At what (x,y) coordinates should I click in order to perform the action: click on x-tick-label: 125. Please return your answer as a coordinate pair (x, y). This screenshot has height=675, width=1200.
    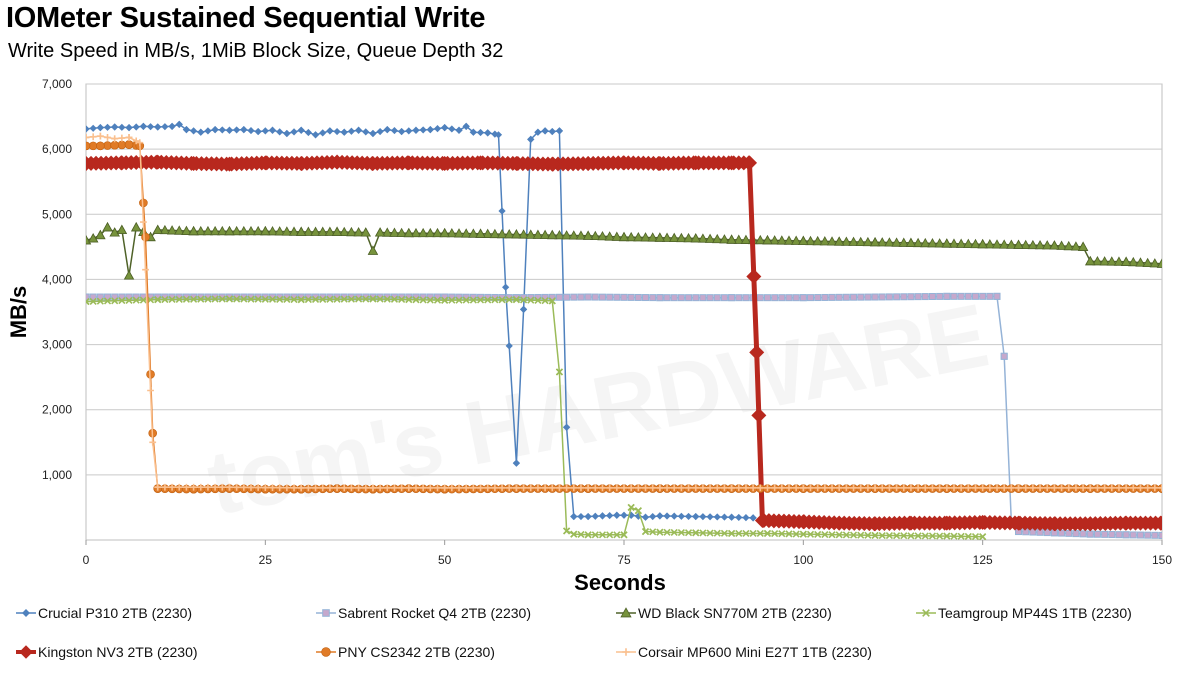
    Looking at the image, I should click on (983, 560).